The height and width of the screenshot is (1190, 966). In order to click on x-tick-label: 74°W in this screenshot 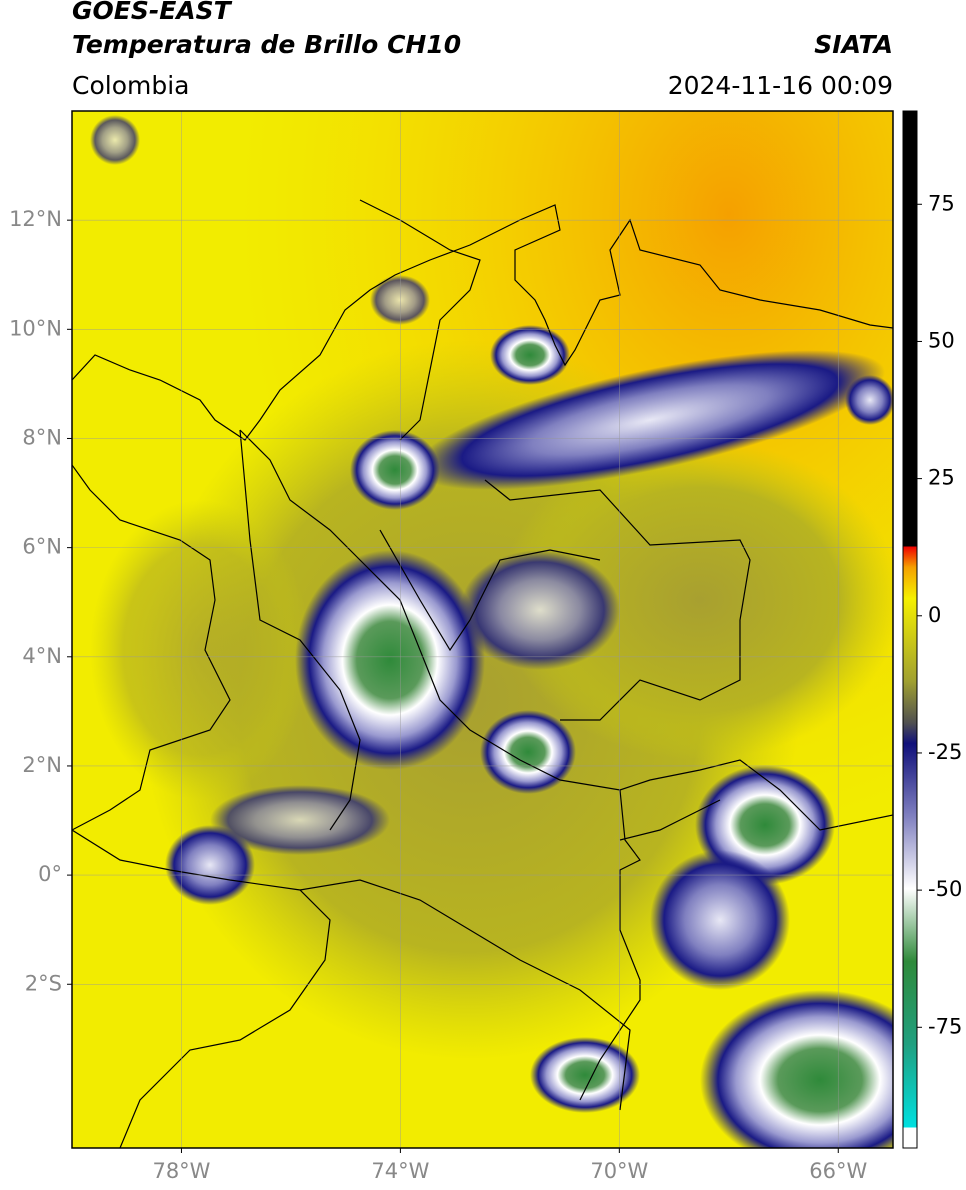, I will do `click(400, 1171)`.